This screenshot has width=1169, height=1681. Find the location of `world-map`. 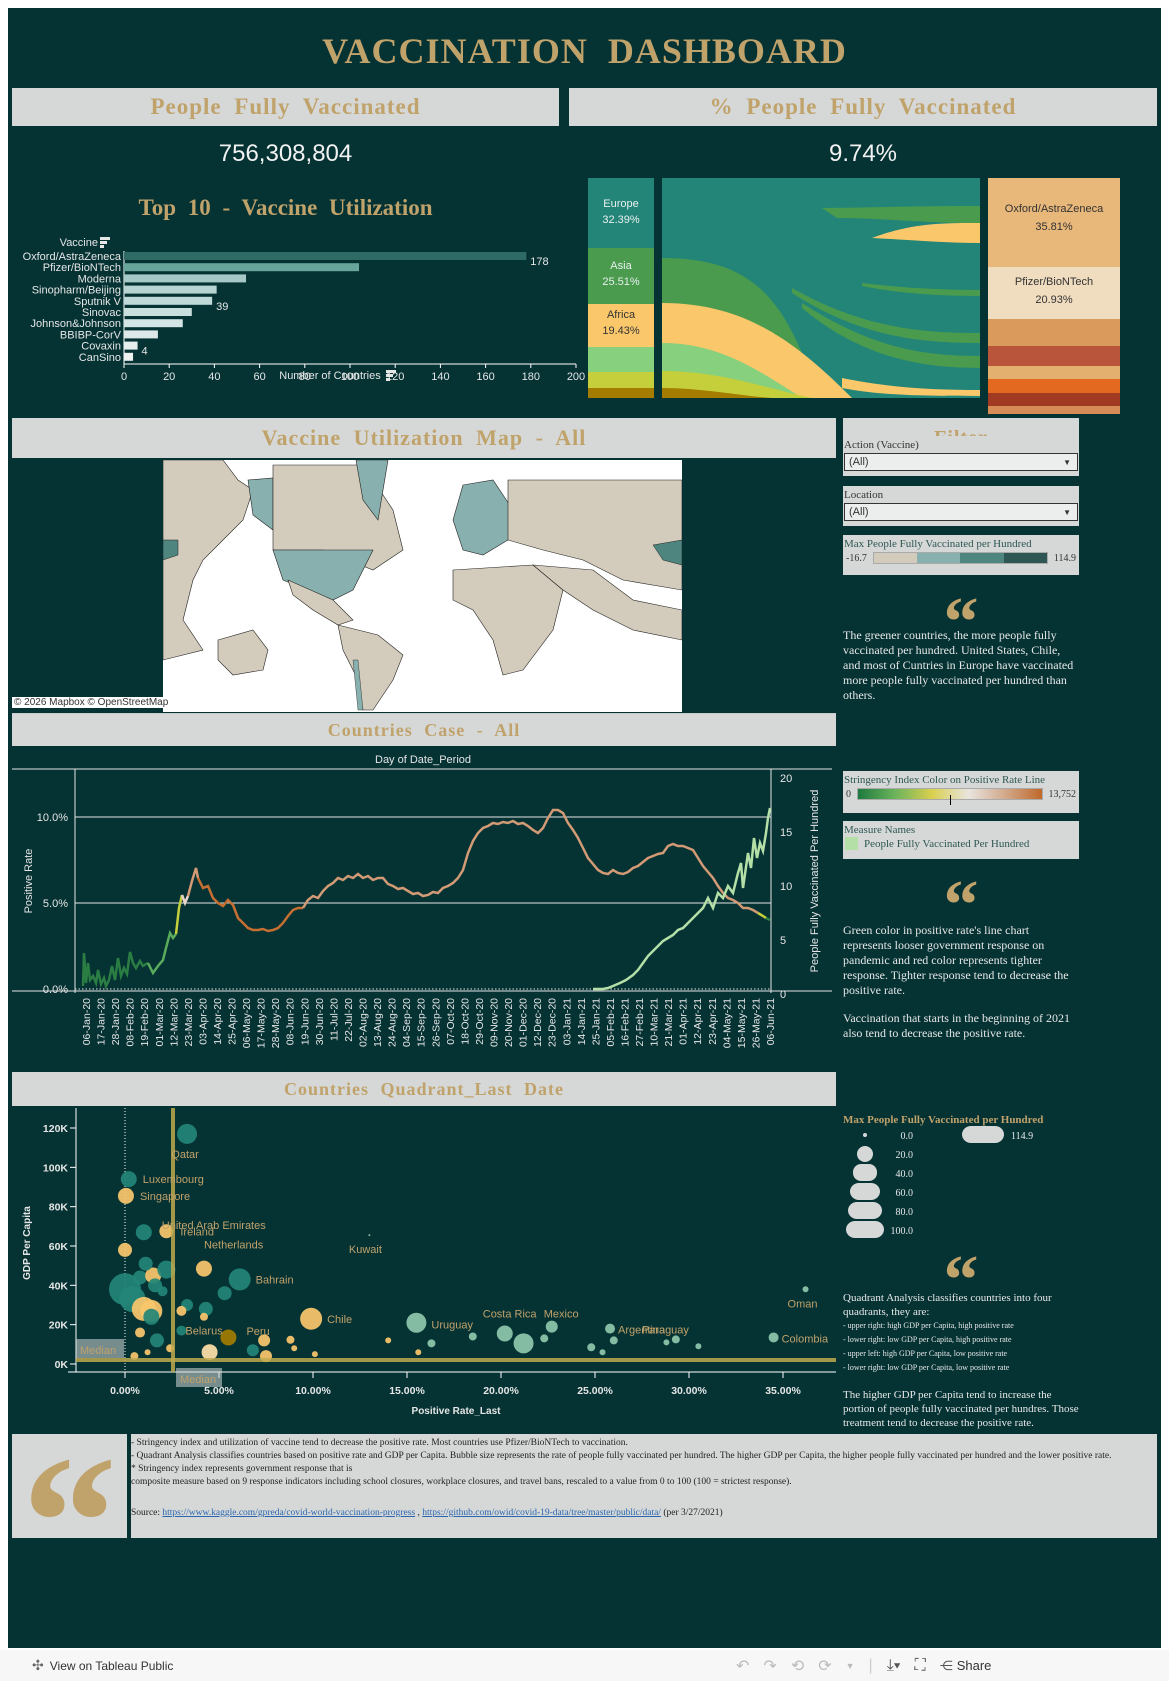

world-map is located at coordinates (422, 586).